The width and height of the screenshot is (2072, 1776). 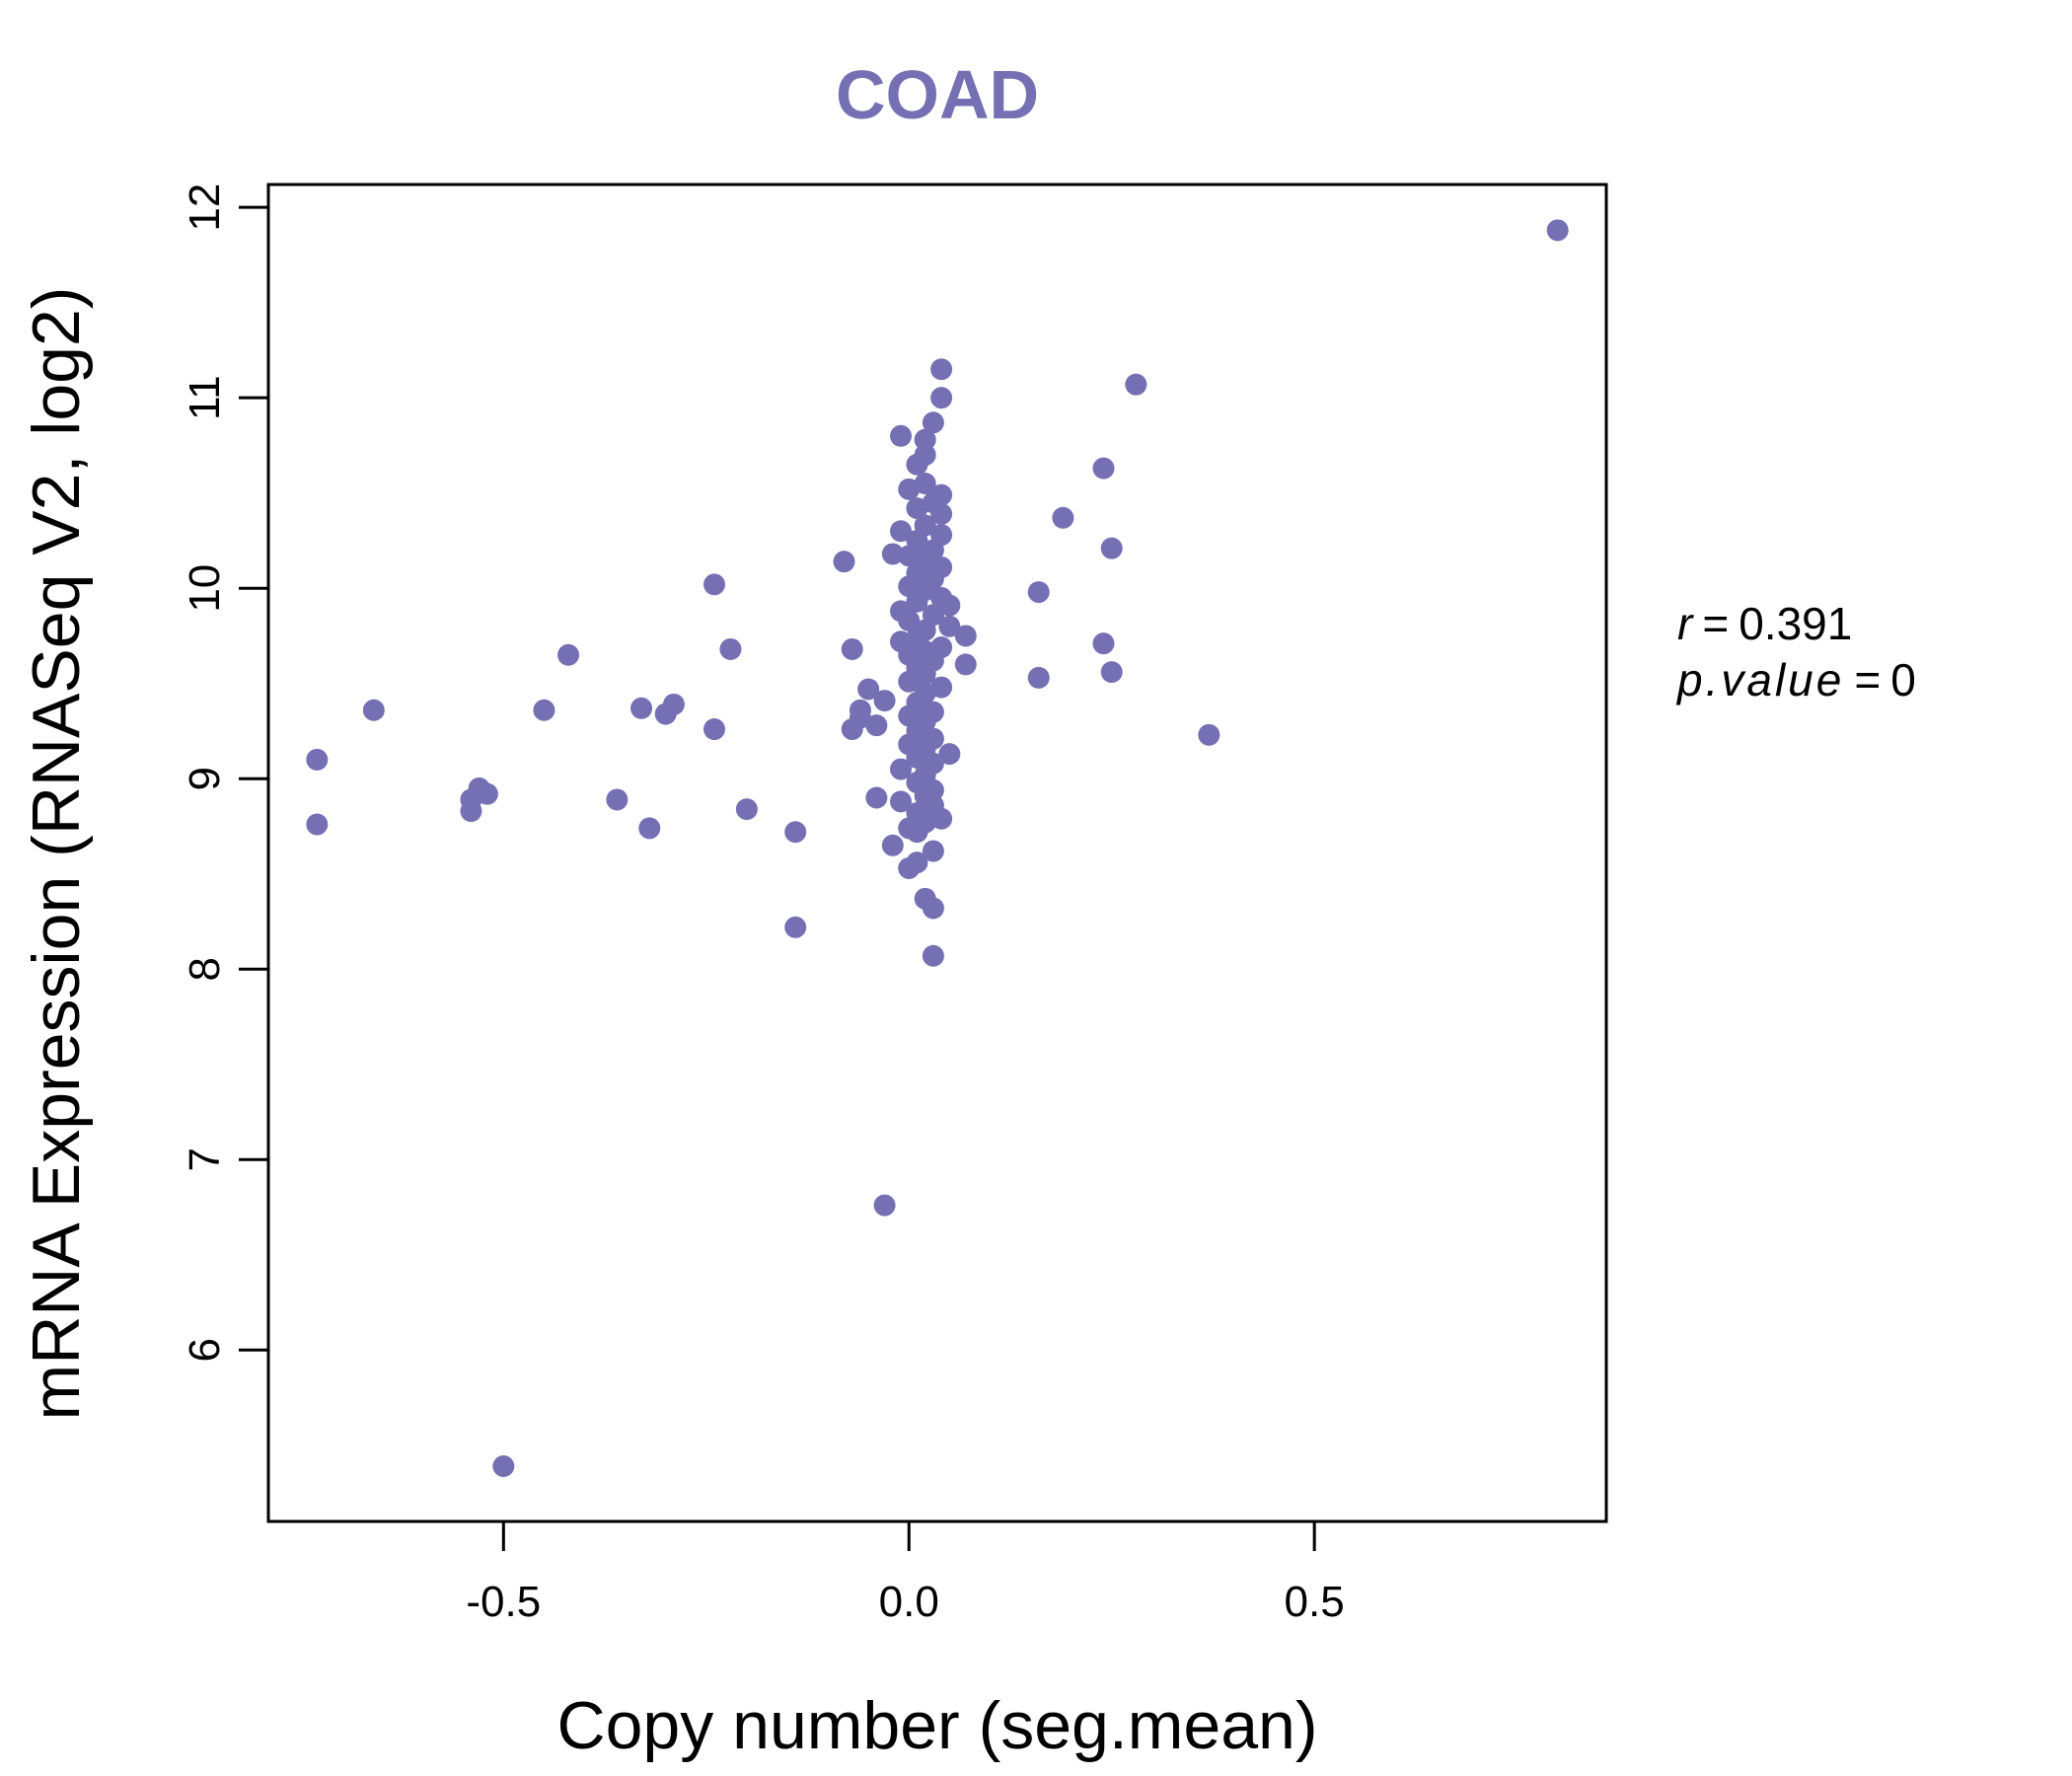 What do you see at coordinates (1796, 624) in the screenshot?
I see `r-value: 0.391` at bounding box center [1796, 624].